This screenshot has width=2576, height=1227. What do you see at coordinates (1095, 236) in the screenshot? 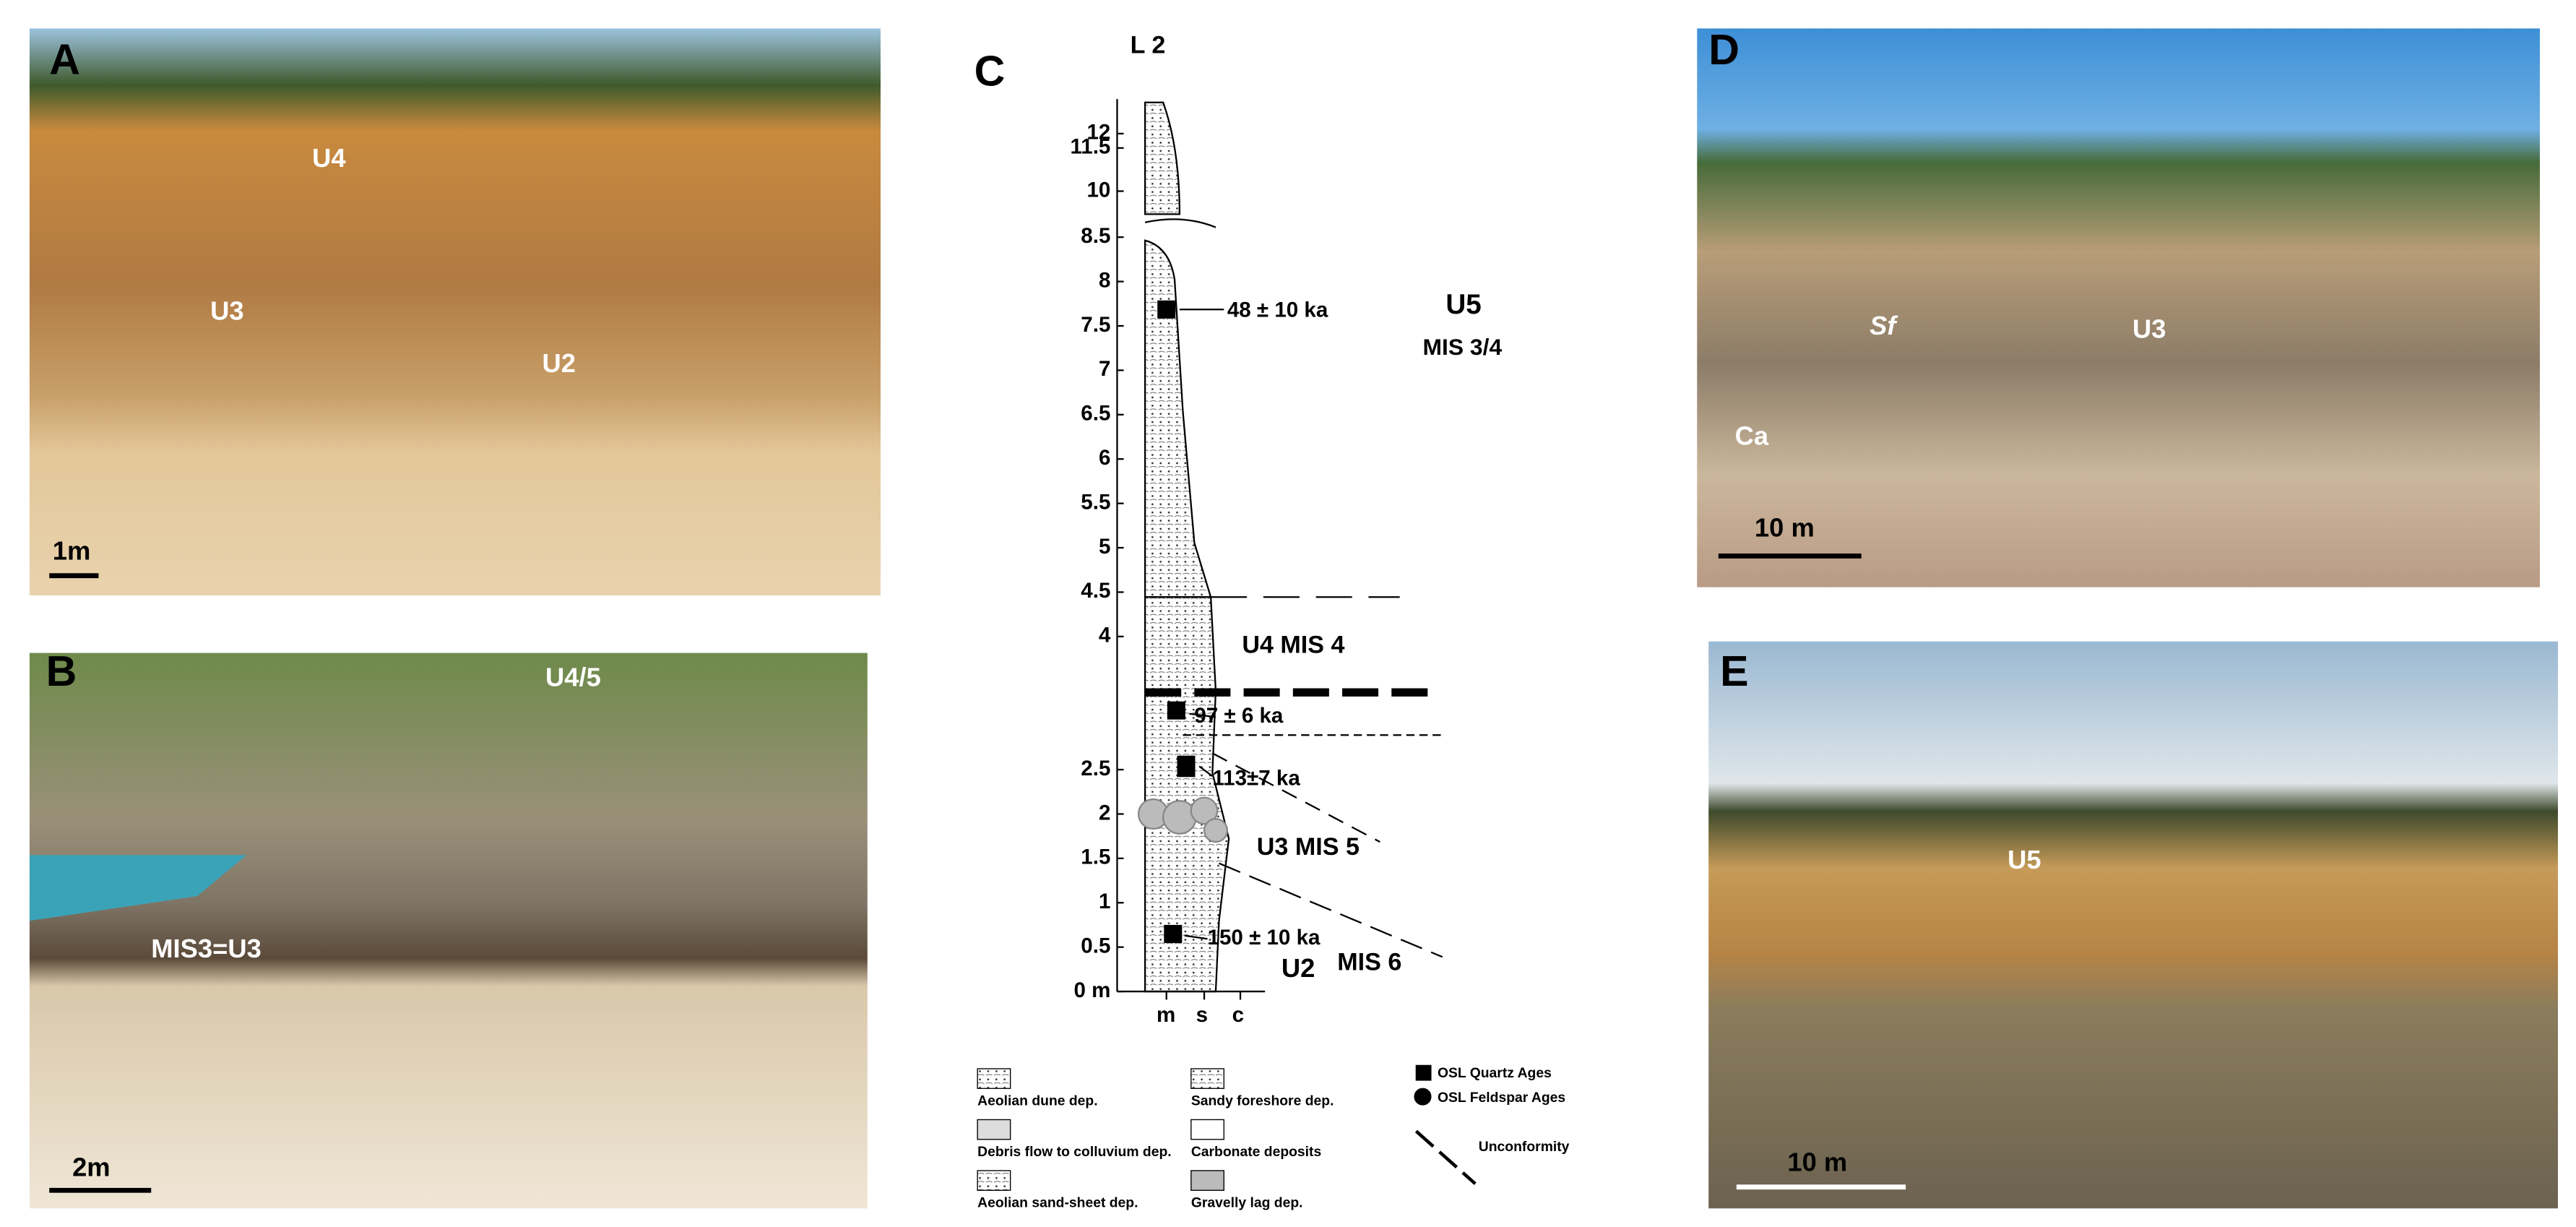
I see `depth-label: 8.5` at bounding box center [1095, 236].